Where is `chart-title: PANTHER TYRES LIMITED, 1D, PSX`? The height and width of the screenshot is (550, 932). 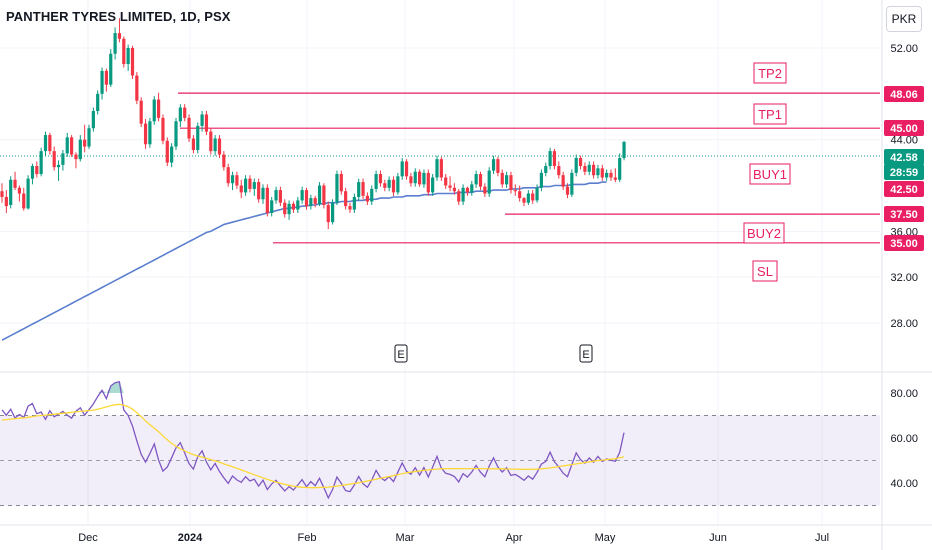
chart-title: PANTHER TYRES LIMITED, 1D, PSX is located at coordinates (118, 16).